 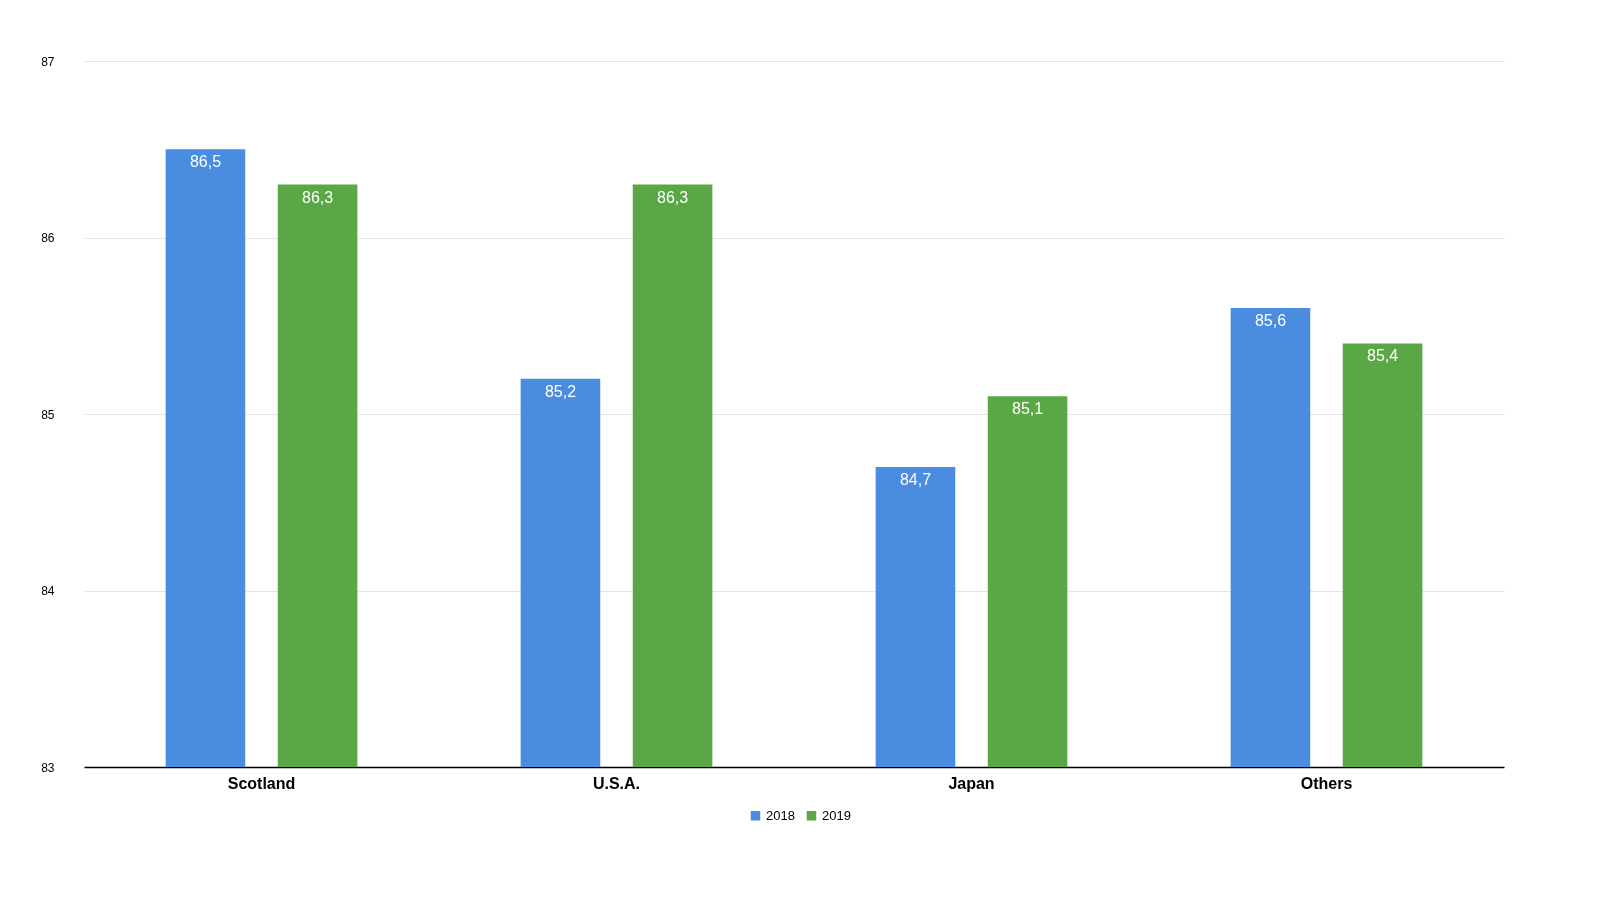 What do you see at coordinates (48, 61) in the screenshot?
I see `y-tick-label: 87` at bounding box center [48, 61].